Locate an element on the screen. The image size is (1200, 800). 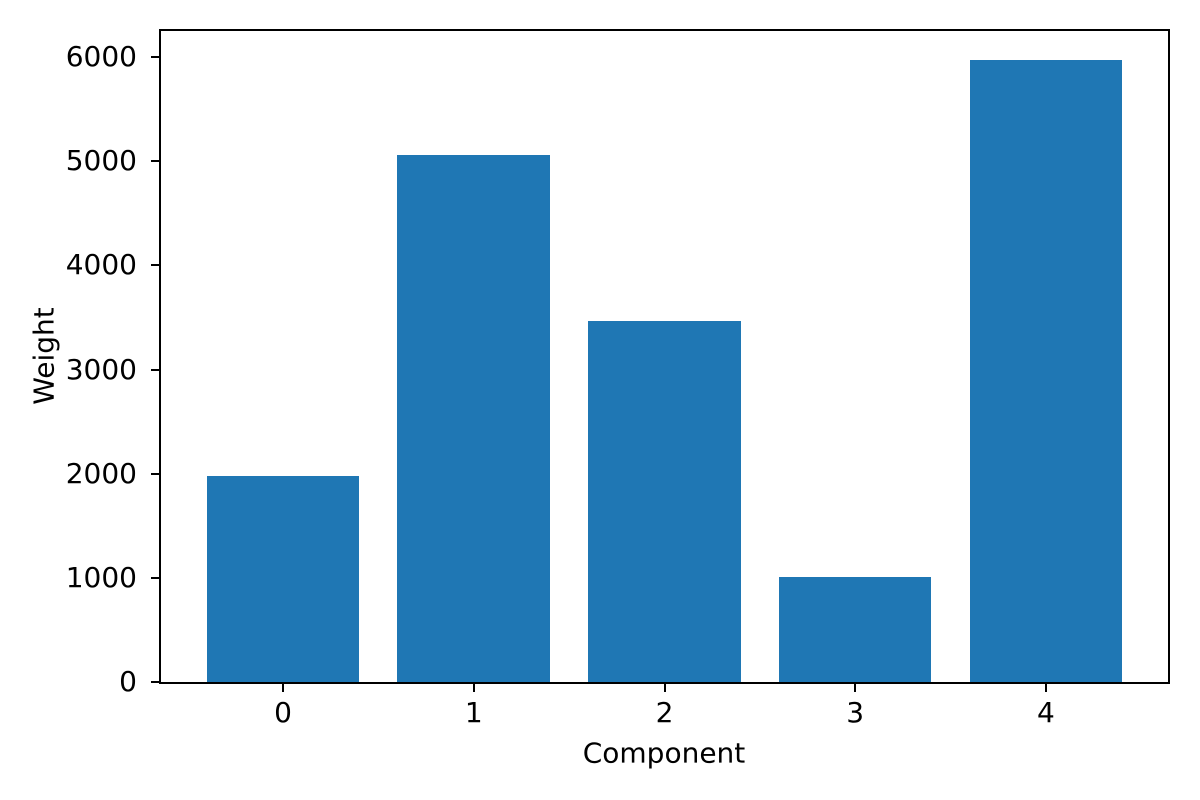
y-tick-label-2000: 2000 is located at coordinates (101, 473).